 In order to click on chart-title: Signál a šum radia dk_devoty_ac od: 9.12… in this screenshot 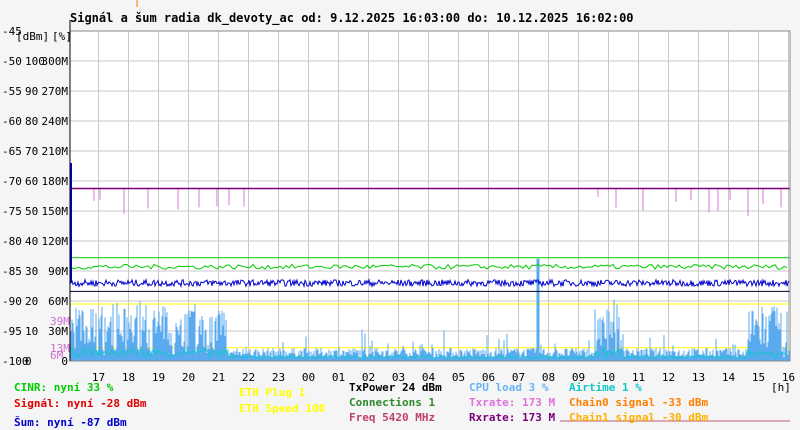, I will do `click(352, 18)`.